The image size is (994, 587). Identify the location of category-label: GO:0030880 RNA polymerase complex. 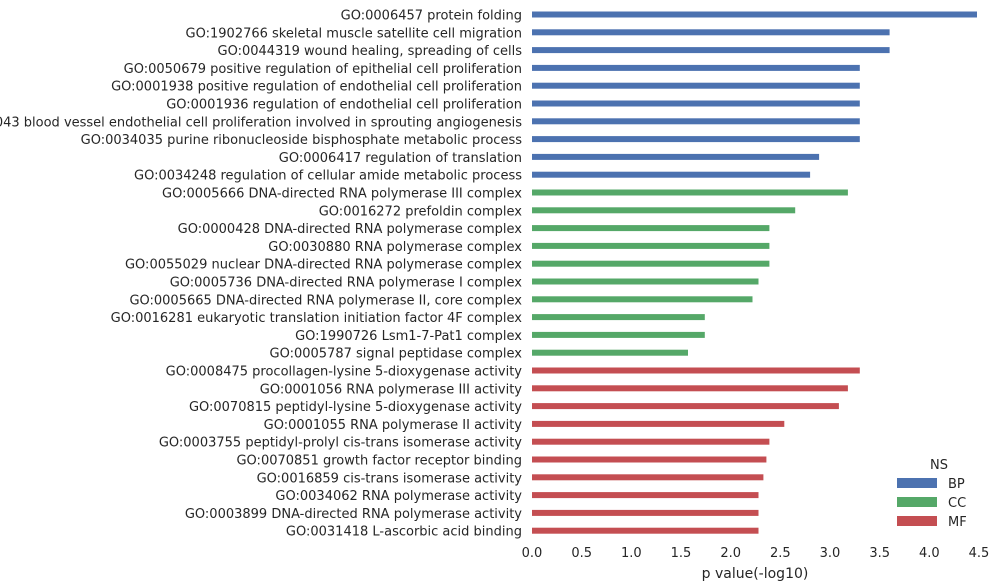
(395, 247).